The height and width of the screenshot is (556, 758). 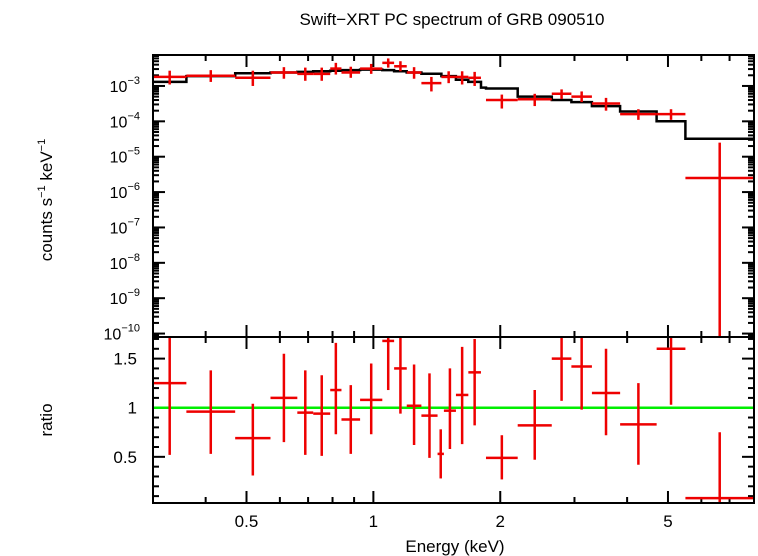 I want to click on y-tick-label: 10⁻⁶, so click(x=125, y=191).